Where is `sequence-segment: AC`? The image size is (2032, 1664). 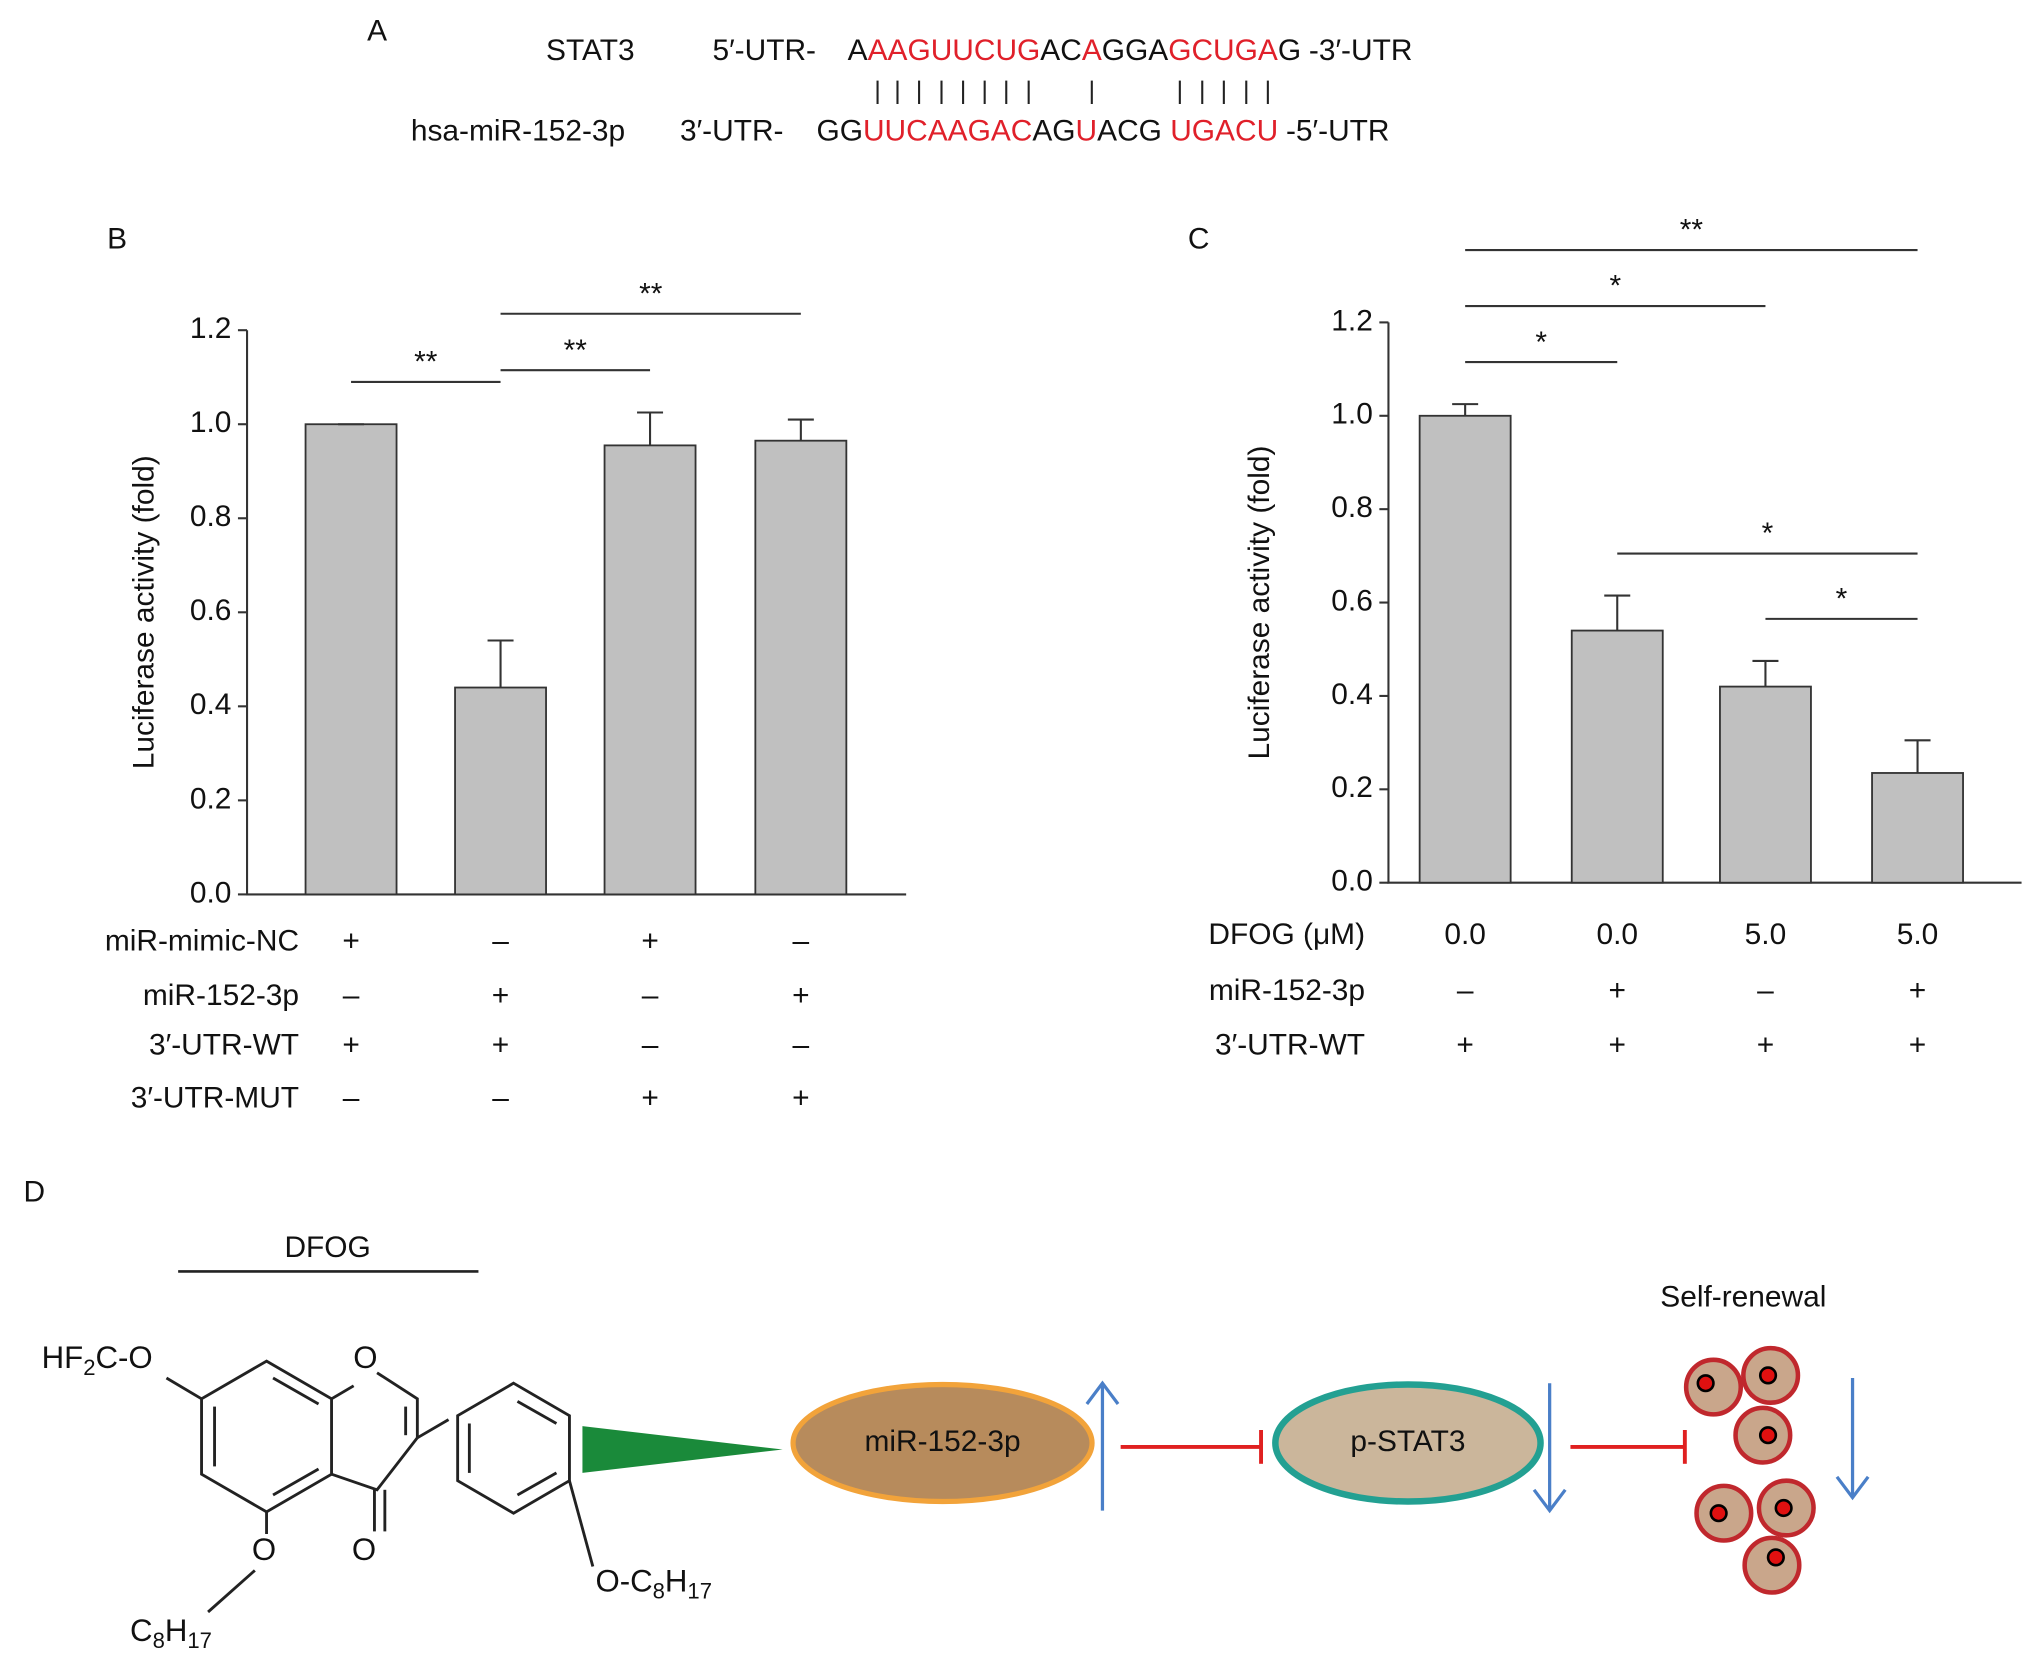 sequence-segment: AC is located at coordinates (1061, 50).